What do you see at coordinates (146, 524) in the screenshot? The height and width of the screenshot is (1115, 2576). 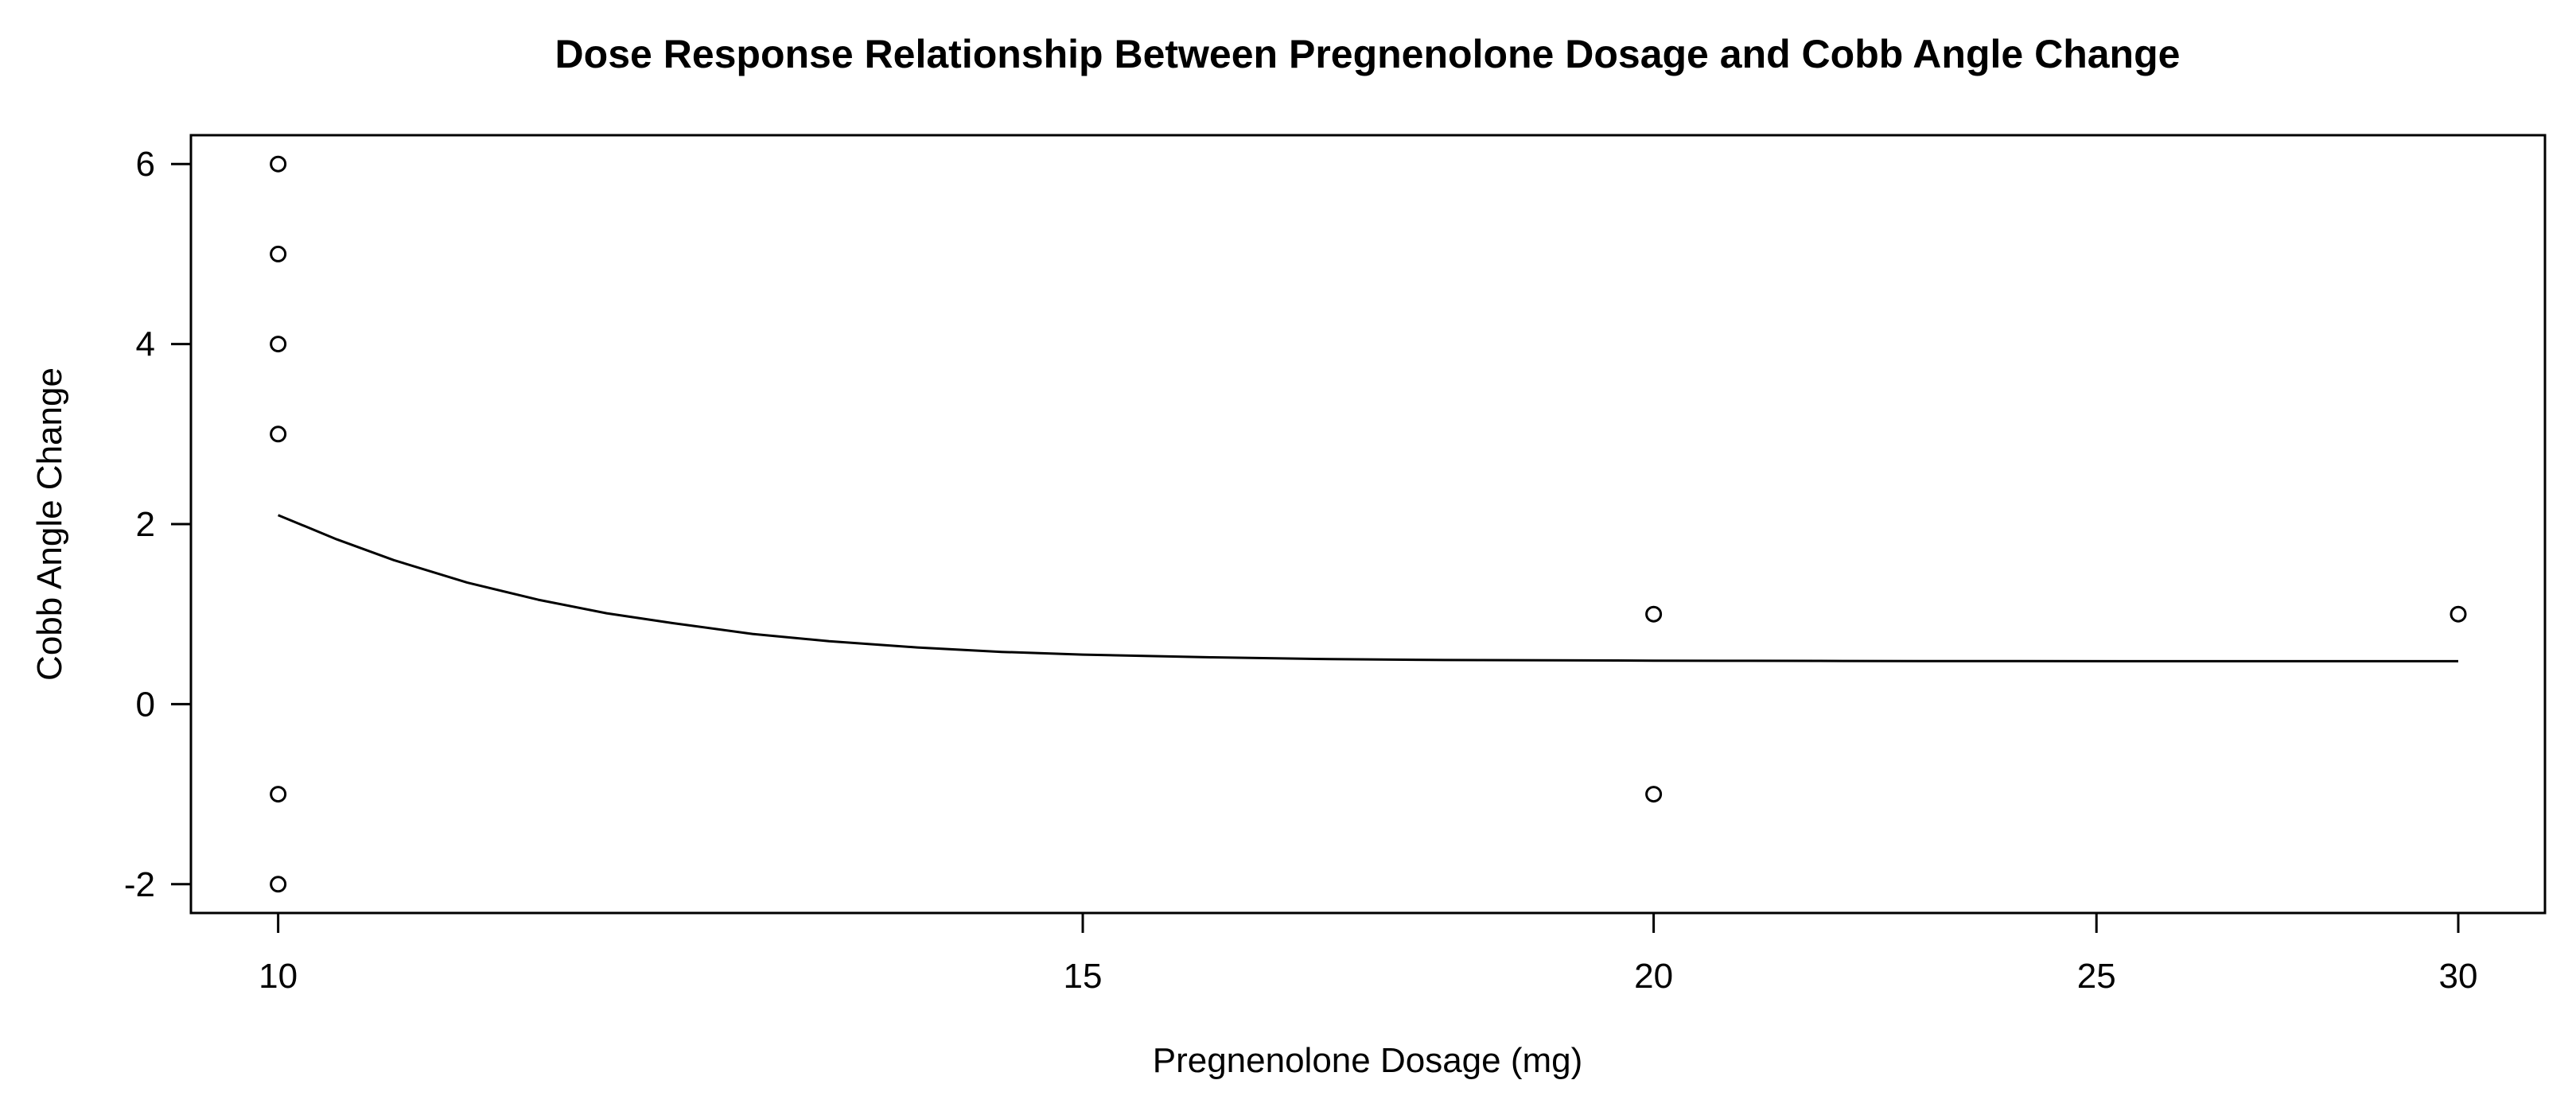 I see `y-tick-label: 2` at bounding box center [146, 524].